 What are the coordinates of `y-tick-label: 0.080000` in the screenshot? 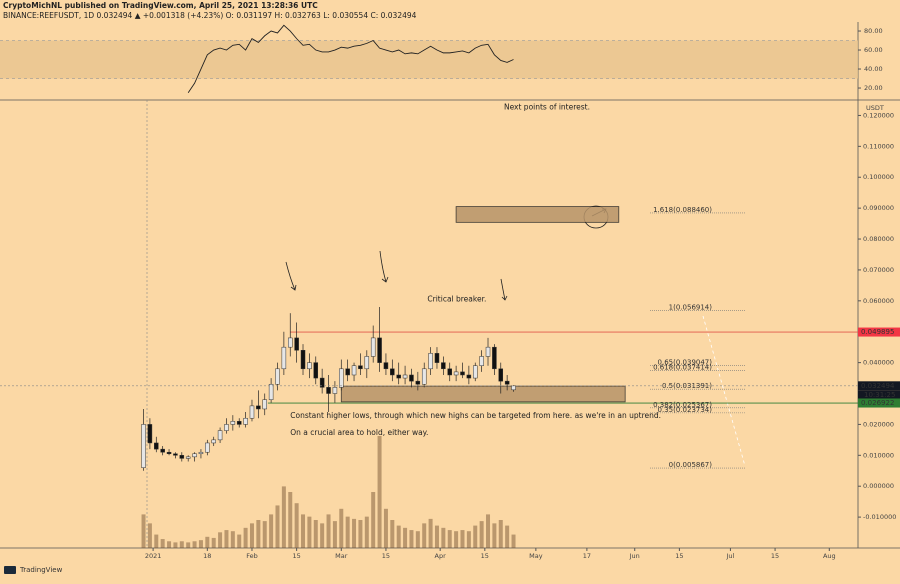 It's located at (878, 239).